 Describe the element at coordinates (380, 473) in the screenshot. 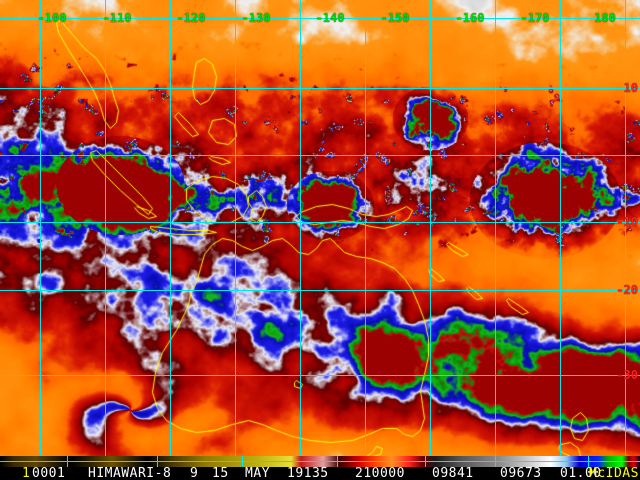

I see `status-time-utc: 210000` at that location.